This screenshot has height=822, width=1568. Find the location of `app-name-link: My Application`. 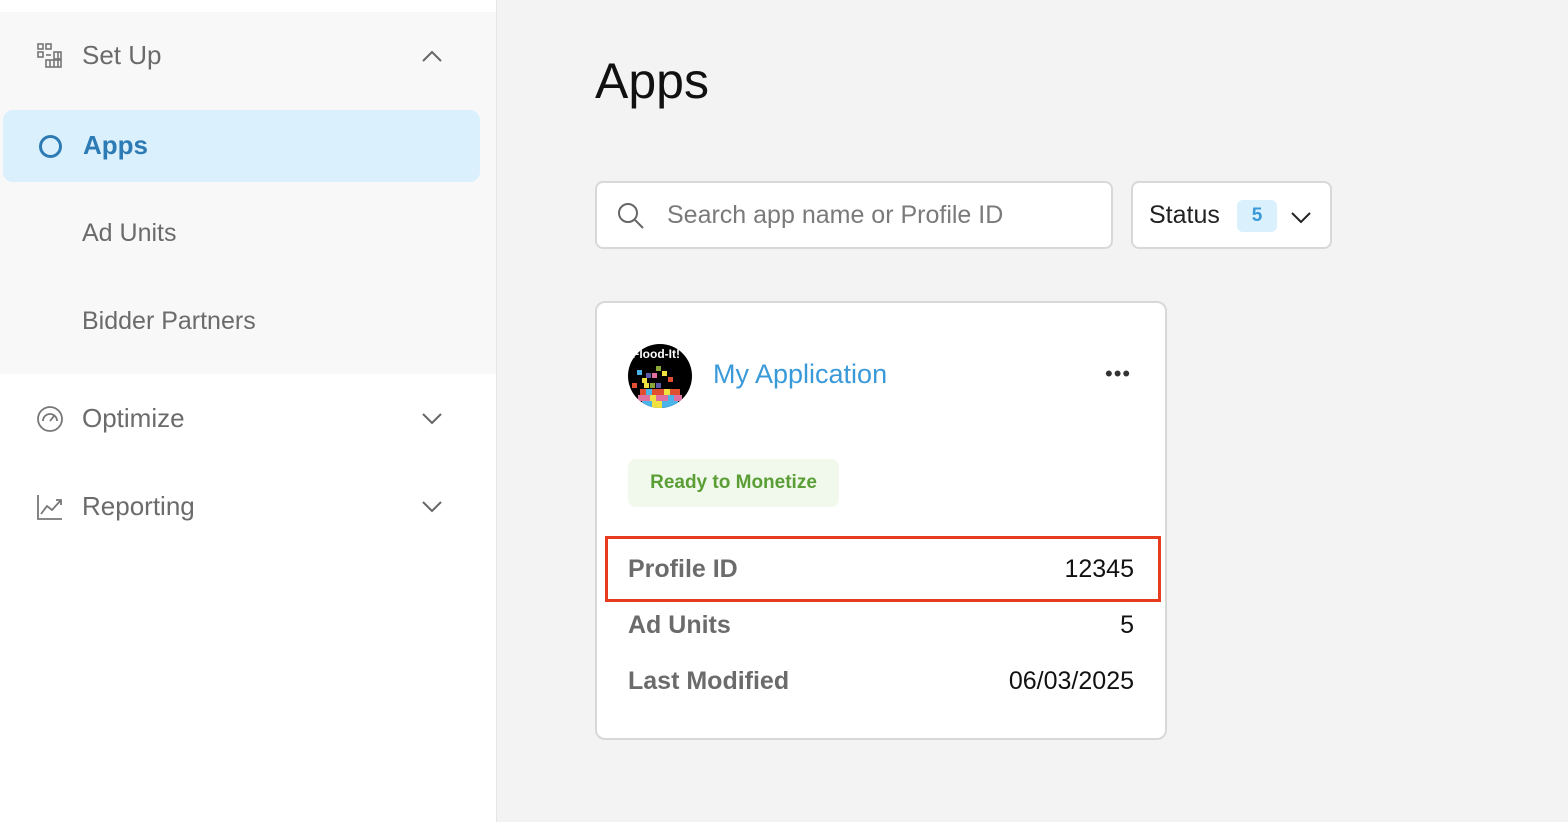

app-name-link: My Application is located at coordinates (800, 374).